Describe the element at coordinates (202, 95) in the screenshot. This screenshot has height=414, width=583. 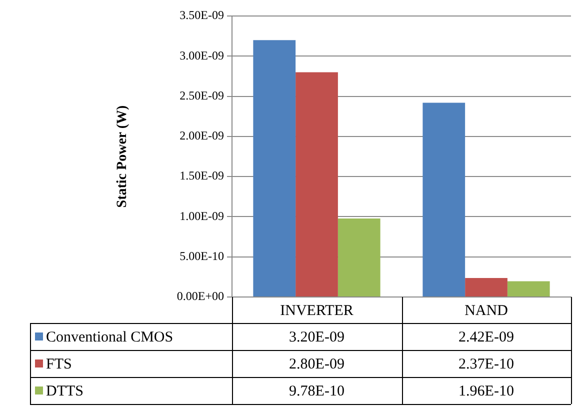
I see `y-tick-label: 2.50E-09` at that location.